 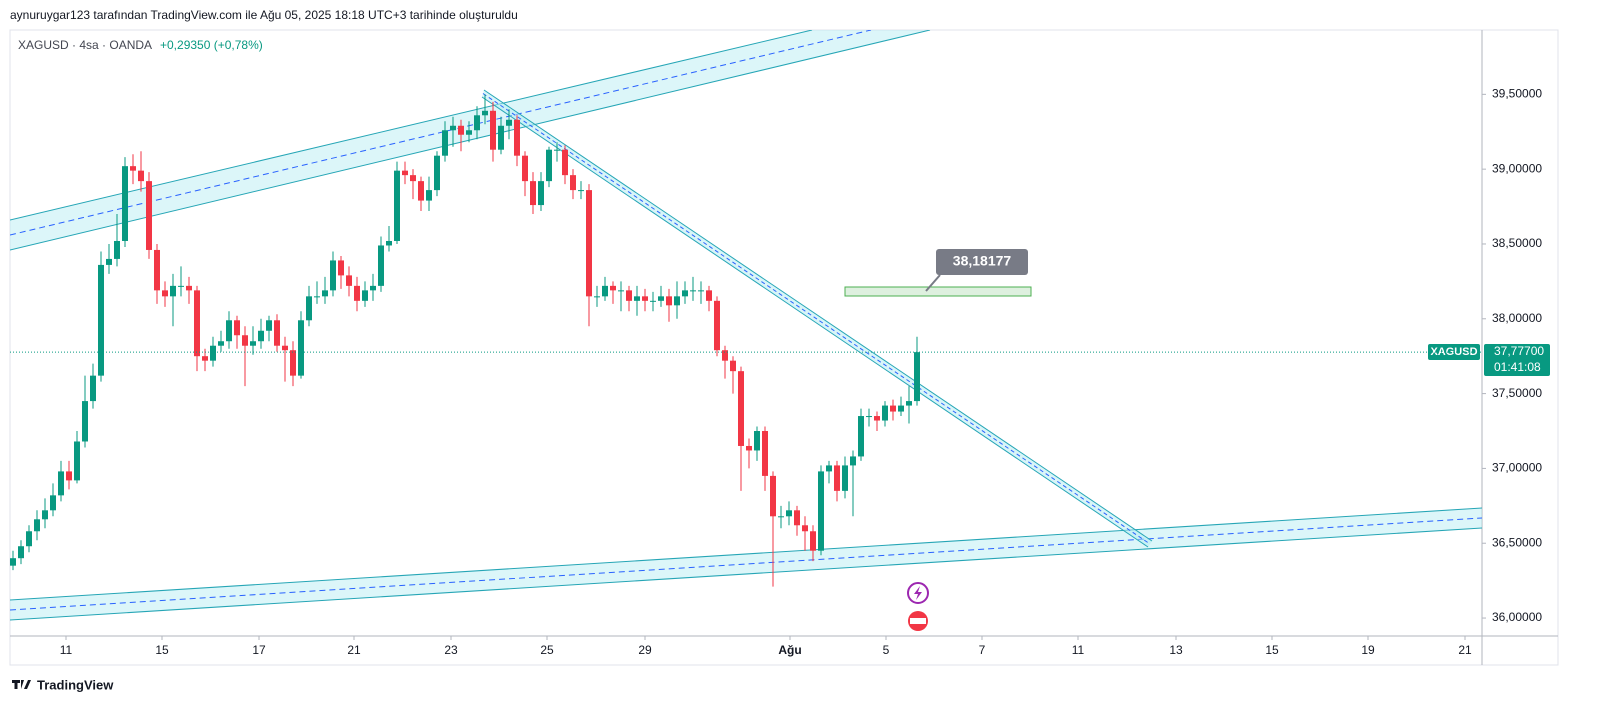 What do you see at coordinates (1517, 318) in the screenshot?
I see `y-tick-label: 38,00000` at bounding box center [1517, 318].